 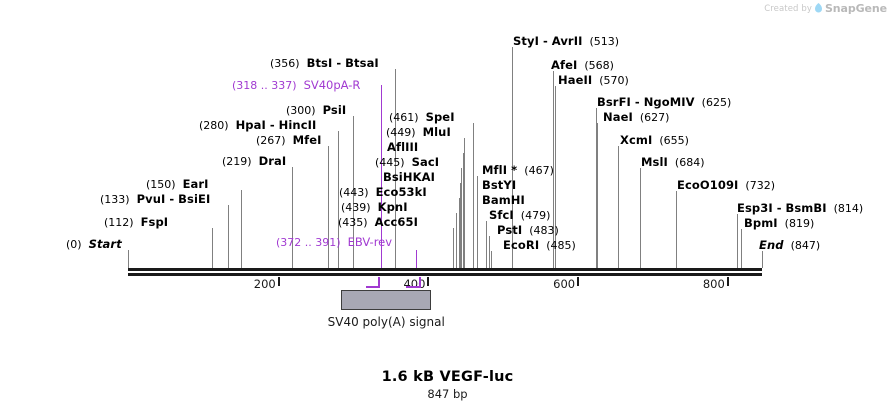 I want to click on primer-range: (372 .. 391), so click(x=312, y=242).